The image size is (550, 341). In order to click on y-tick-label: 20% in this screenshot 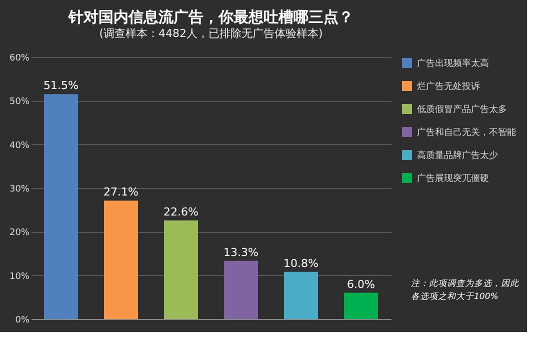, I will do `click(19, 233)`.